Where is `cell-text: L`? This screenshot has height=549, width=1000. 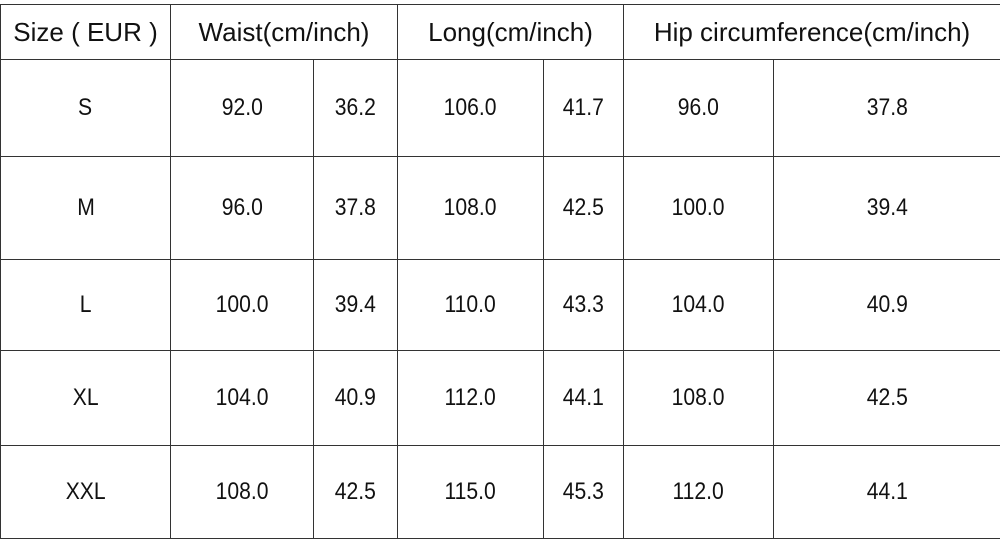
cell-text: L is located at coordinates (86, 305).